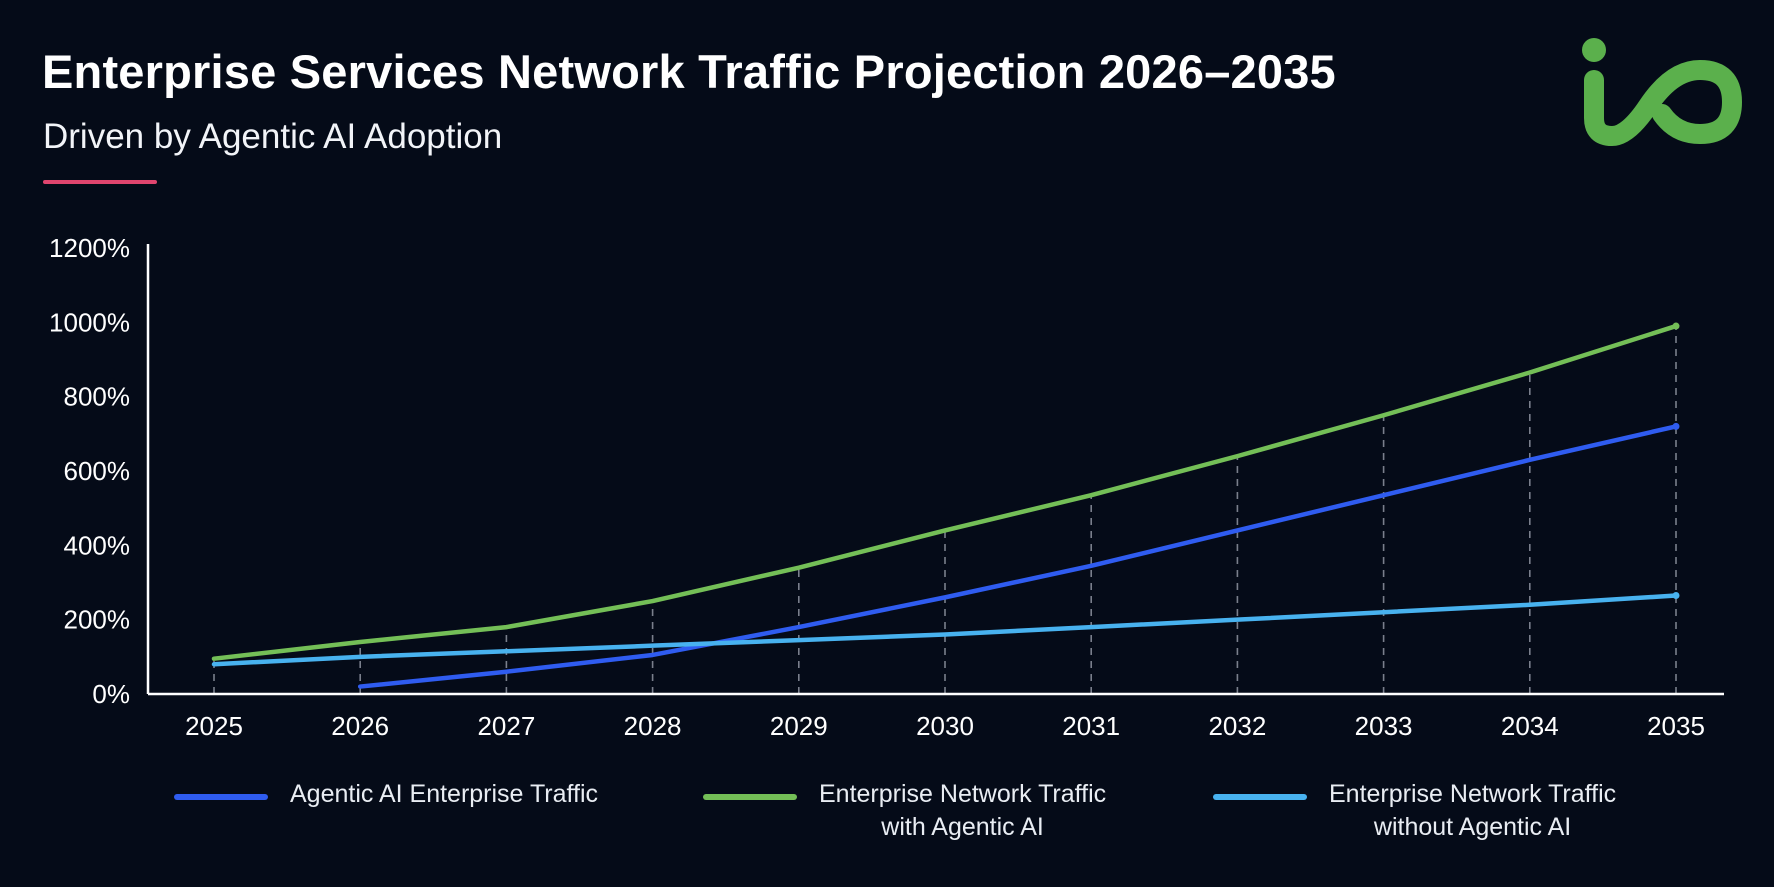 This screenshot has width=1774, height=887. Describe the element at coordinates (444, 794) in the screenshot. I see `legend-label: Agentic AI Enterprise Traffic` at that location.